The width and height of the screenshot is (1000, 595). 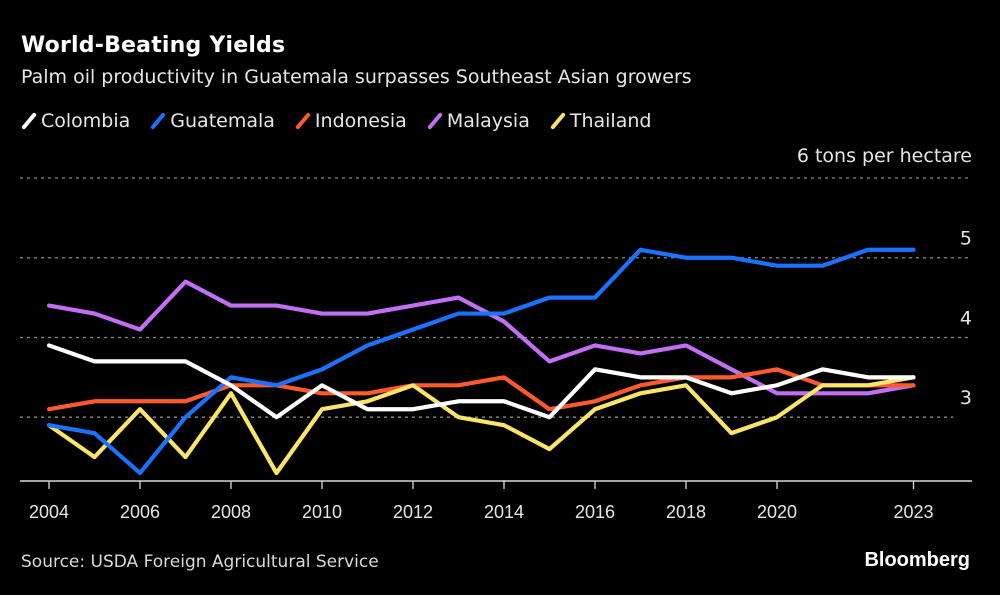 What do you see at coordinates (496, 501) in the screenshot?
I see `x-axis: 2004 2006 2008 2010 2012 2014 2016 2018 2020 2023` at bounding box center [496, 501].